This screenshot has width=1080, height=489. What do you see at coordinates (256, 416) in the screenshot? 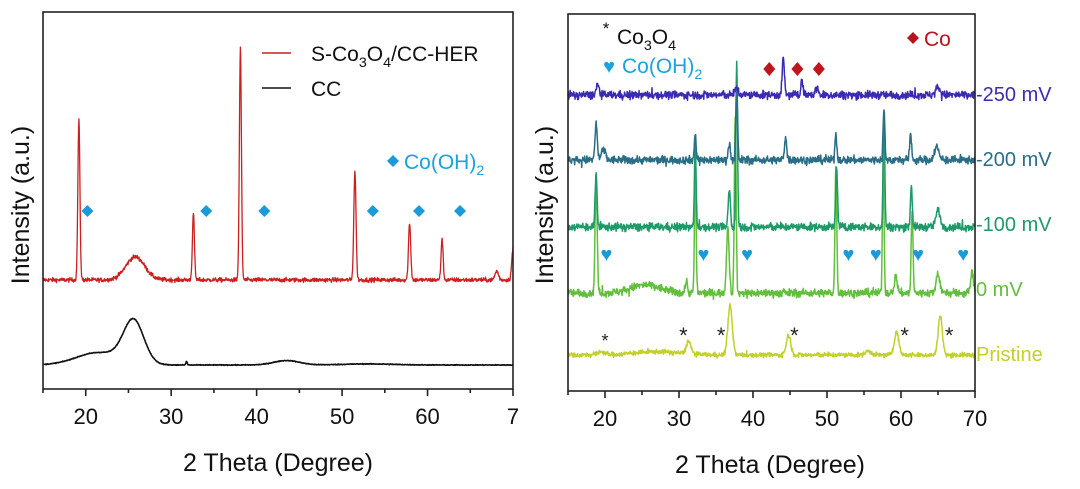
I see `left-x-tick-label: 40` at bounding box center [256, 416].